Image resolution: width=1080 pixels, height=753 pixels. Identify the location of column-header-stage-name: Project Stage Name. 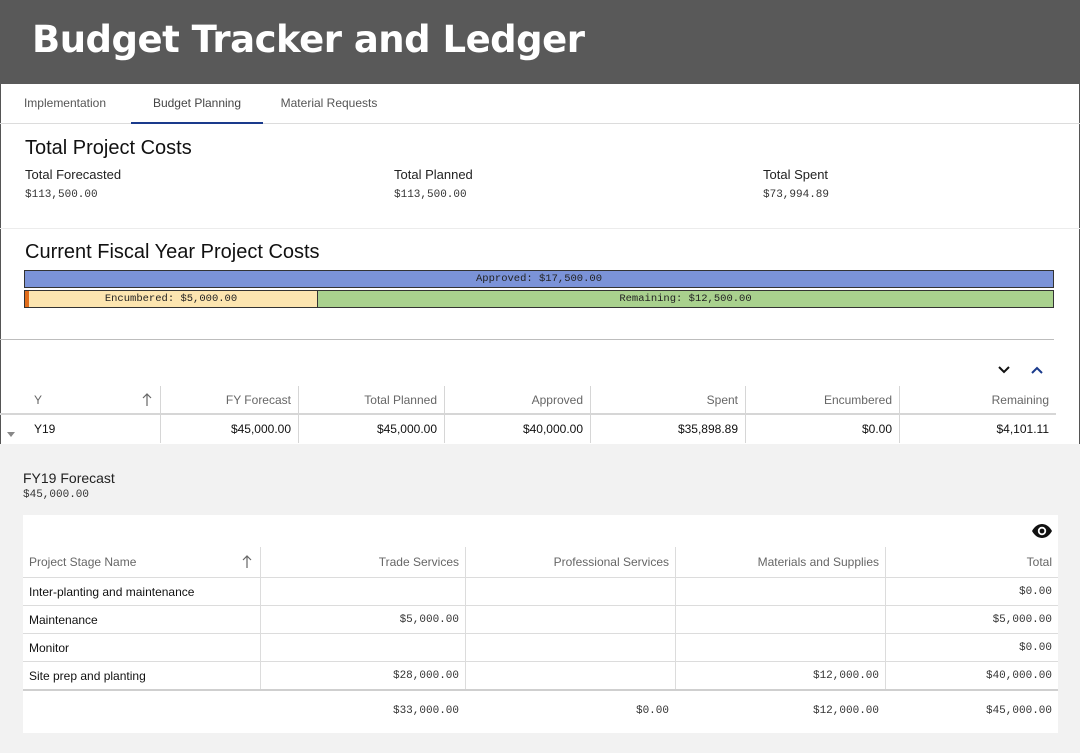
(83, 562).